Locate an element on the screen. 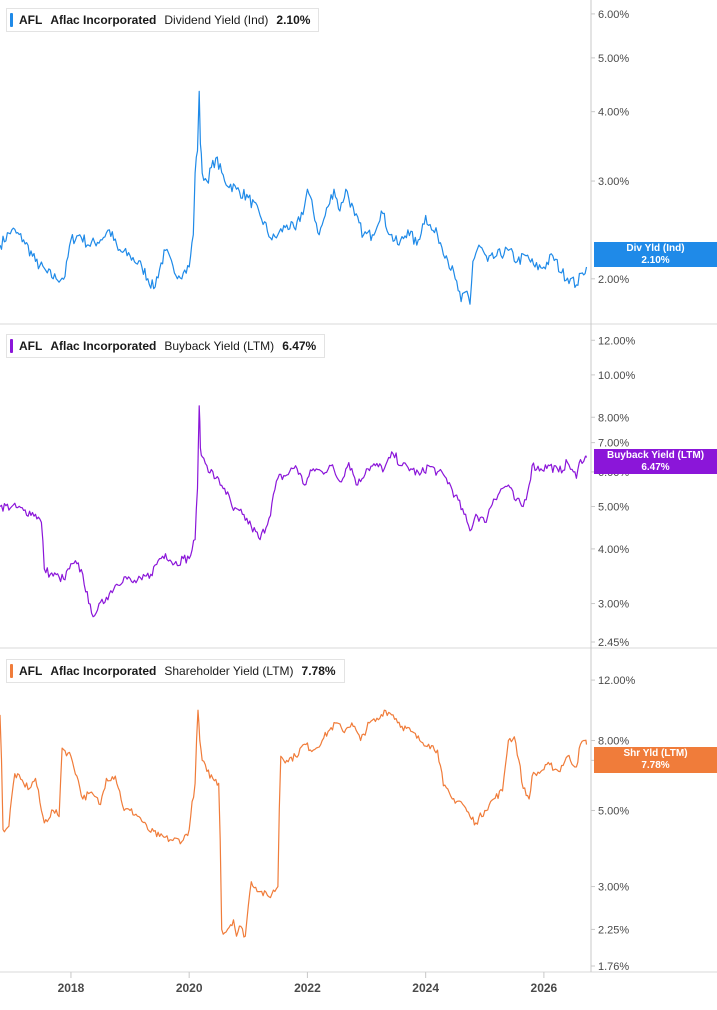 Image resolution: width=717 pixels, height=1010 pixels. y-tick-label: 7.00% is located at coordinates (613, 444).